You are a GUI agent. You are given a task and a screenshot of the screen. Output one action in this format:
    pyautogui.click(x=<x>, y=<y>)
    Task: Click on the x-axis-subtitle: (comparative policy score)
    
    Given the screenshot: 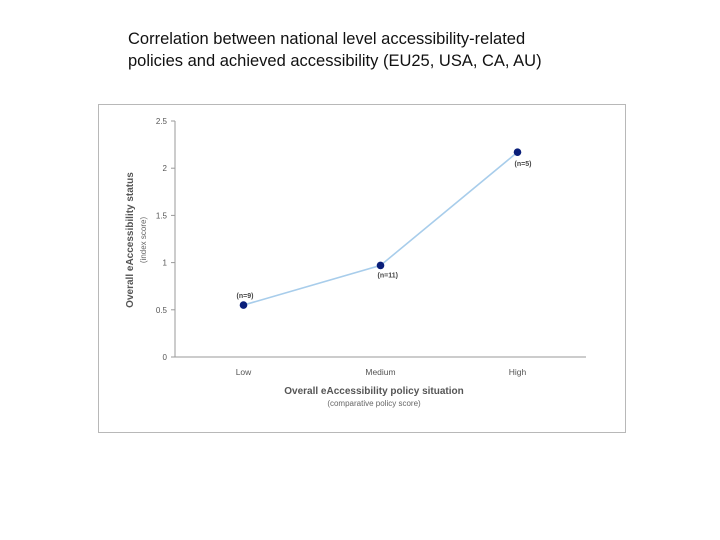 What is the action you would take?
    pyautogui.click(x=374, y=403)
    